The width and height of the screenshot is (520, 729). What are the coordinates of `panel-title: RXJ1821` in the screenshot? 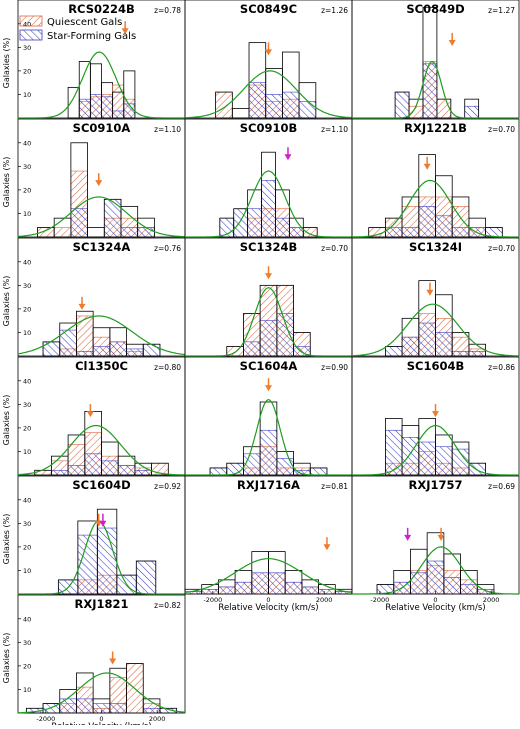 It's located at (101, 604).